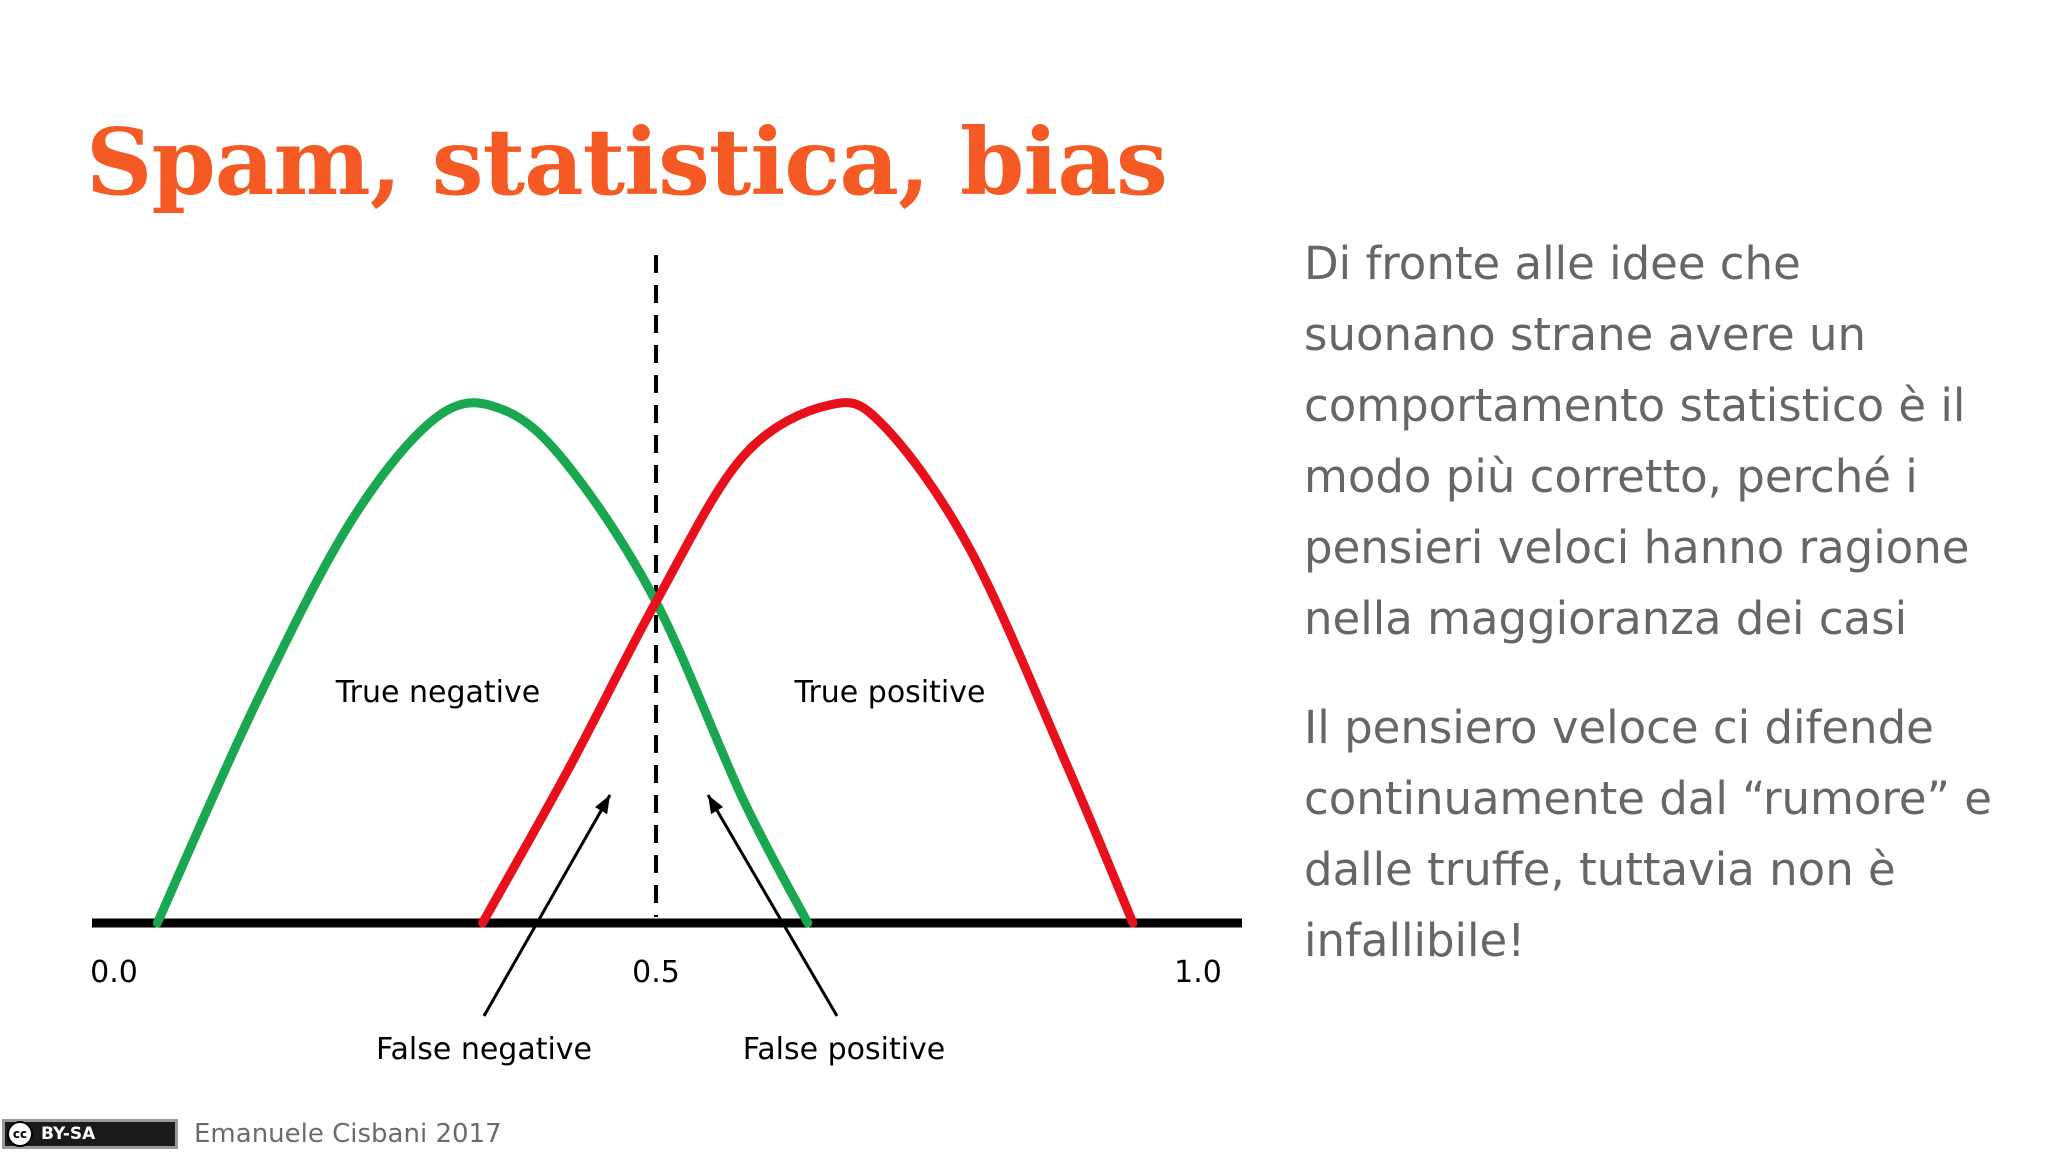 The height and width of the screenshot is (1152, 2048). Describe the element at coordinates (547, 905) in the screenshot. I see `false-negative-arrow` at that location.